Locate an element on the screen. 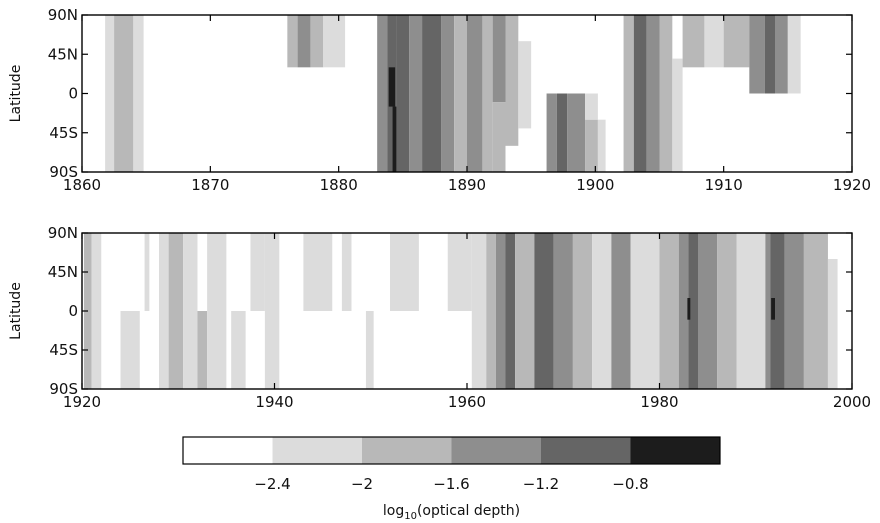  p1-y-axis-label: Latitude is located at coordinates (16, 94).